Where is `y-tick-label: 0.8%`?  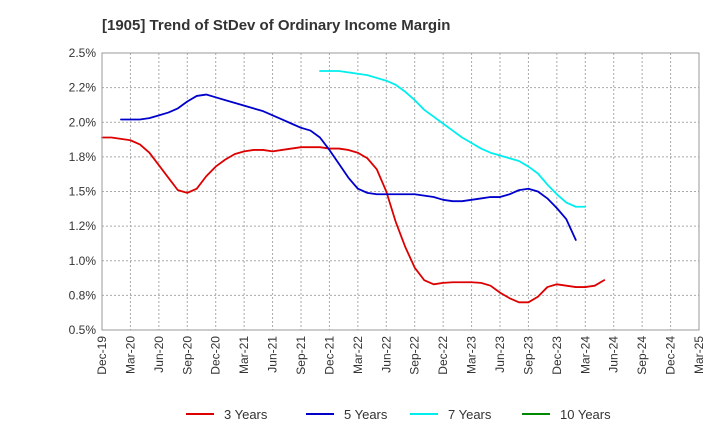 y-tick-label: 0.8% is located at coordinates (83, 295).